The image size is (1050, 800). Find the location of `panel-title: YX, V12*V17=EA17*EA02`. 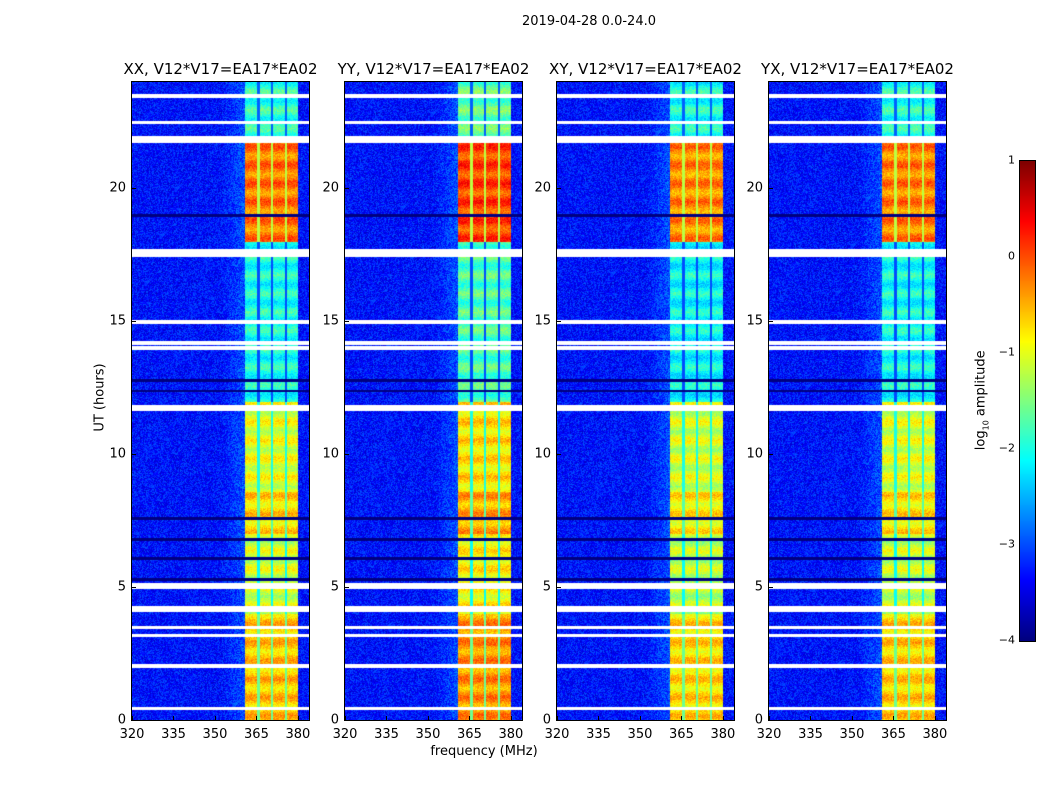

panel-title: YX, V12*V17=EA17*EA02 is located at coordinates (857, 69).